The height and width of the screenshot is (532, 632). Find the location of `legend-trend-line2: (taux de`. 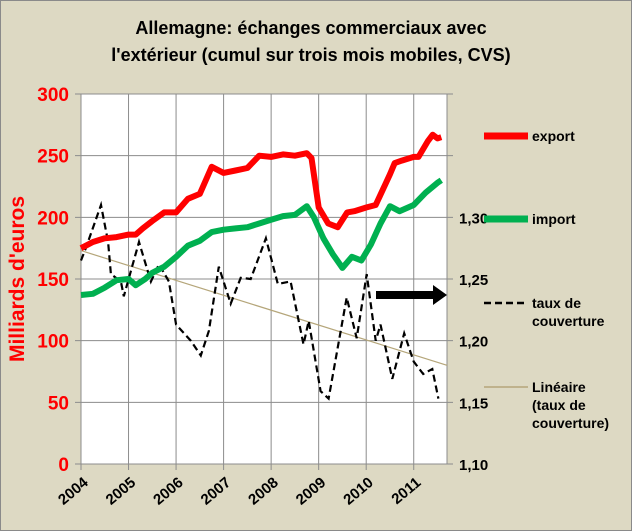

legend-trend-line2: (taux de is located at coordinates (570, 405).